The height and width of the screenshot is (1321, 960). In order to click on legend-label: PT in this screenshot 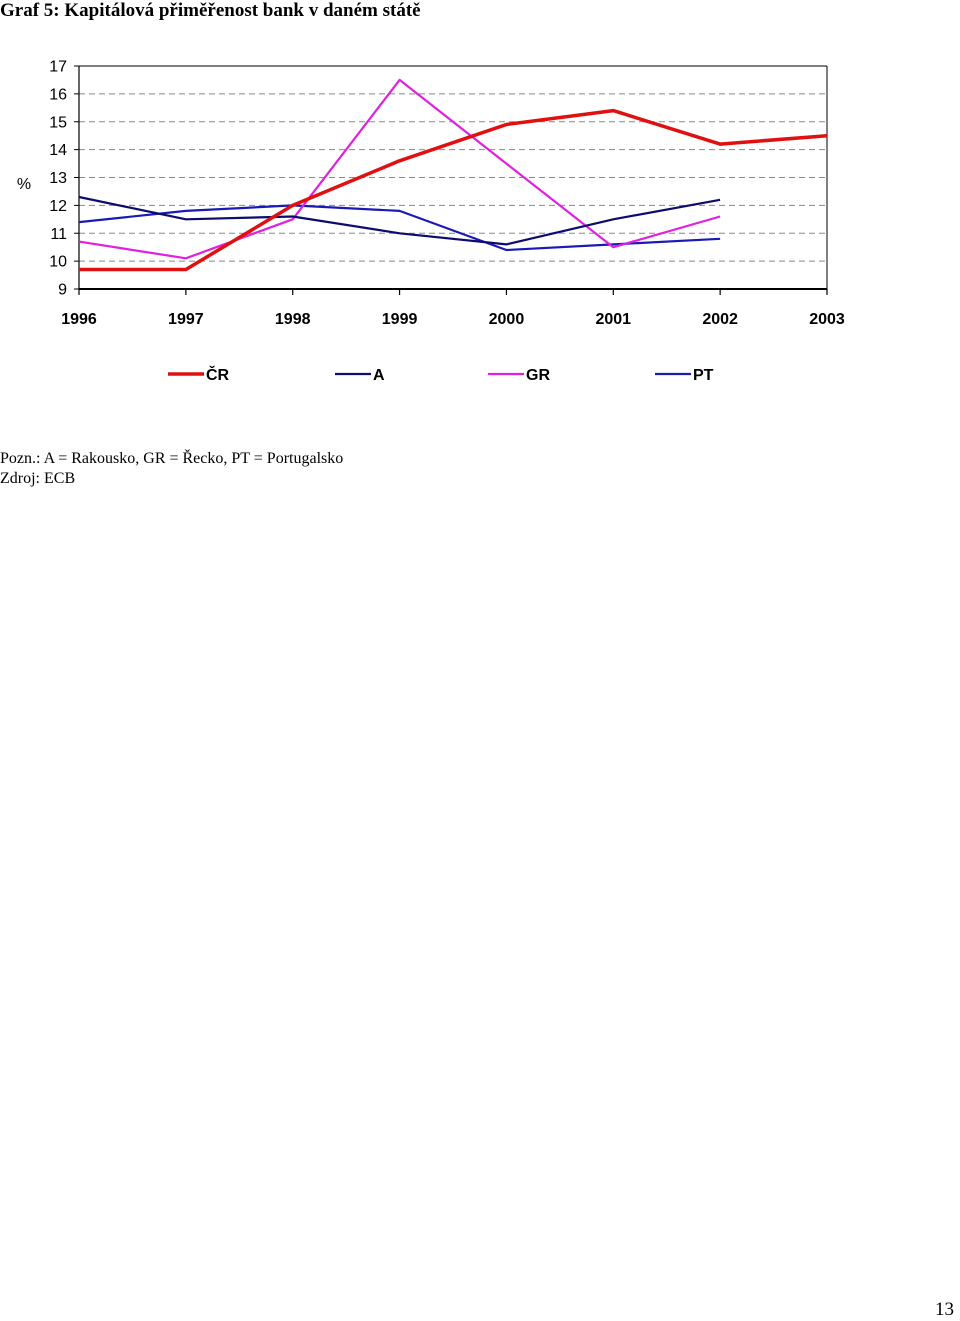, I will do `click(703, 375)`.